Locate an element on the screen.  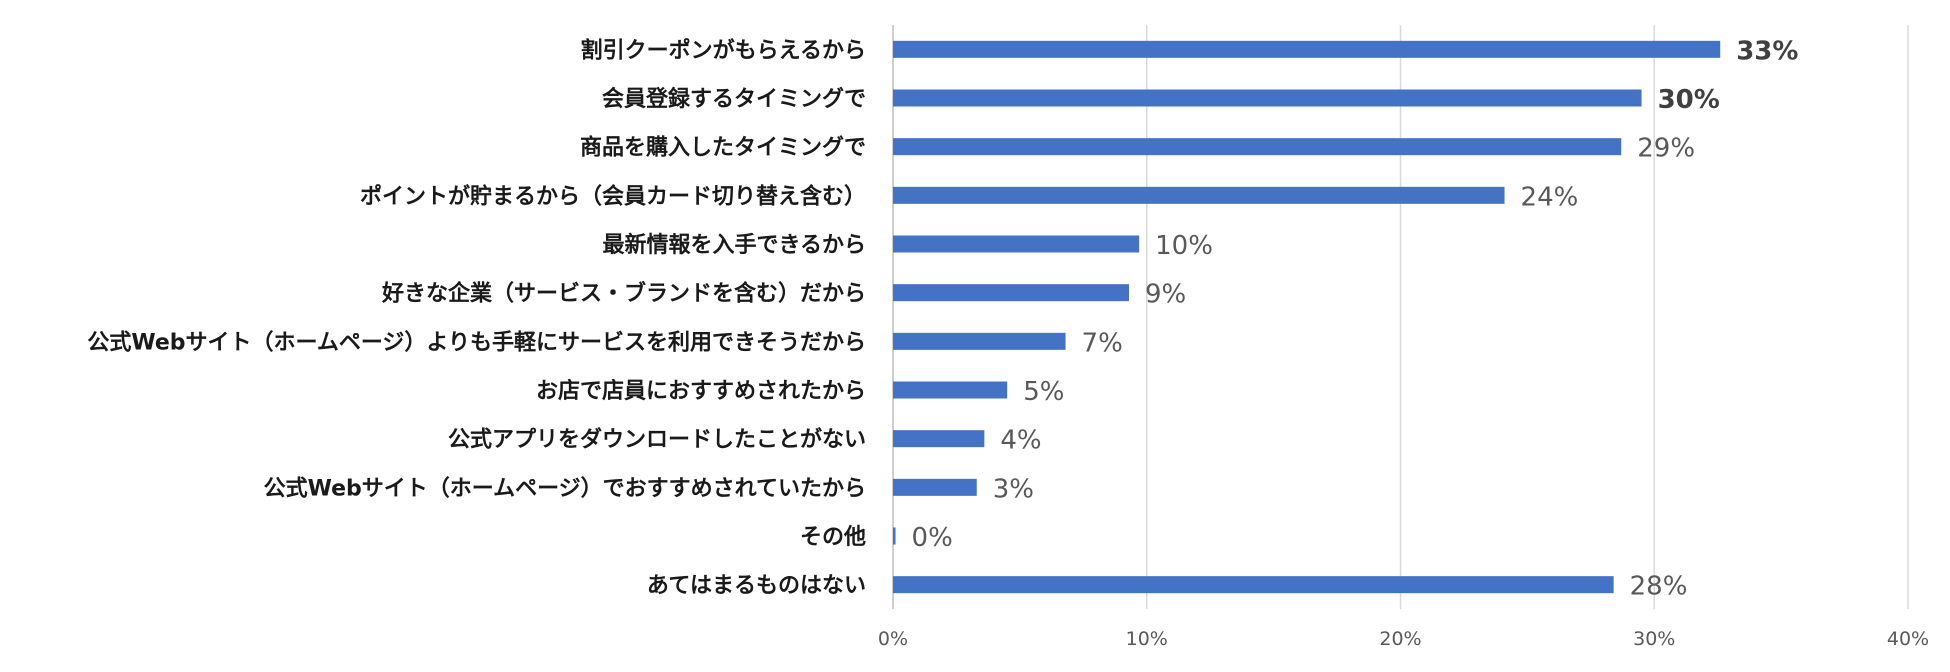
category-label: 商品を購入したタイミングで is located at coordinates (723, 148).